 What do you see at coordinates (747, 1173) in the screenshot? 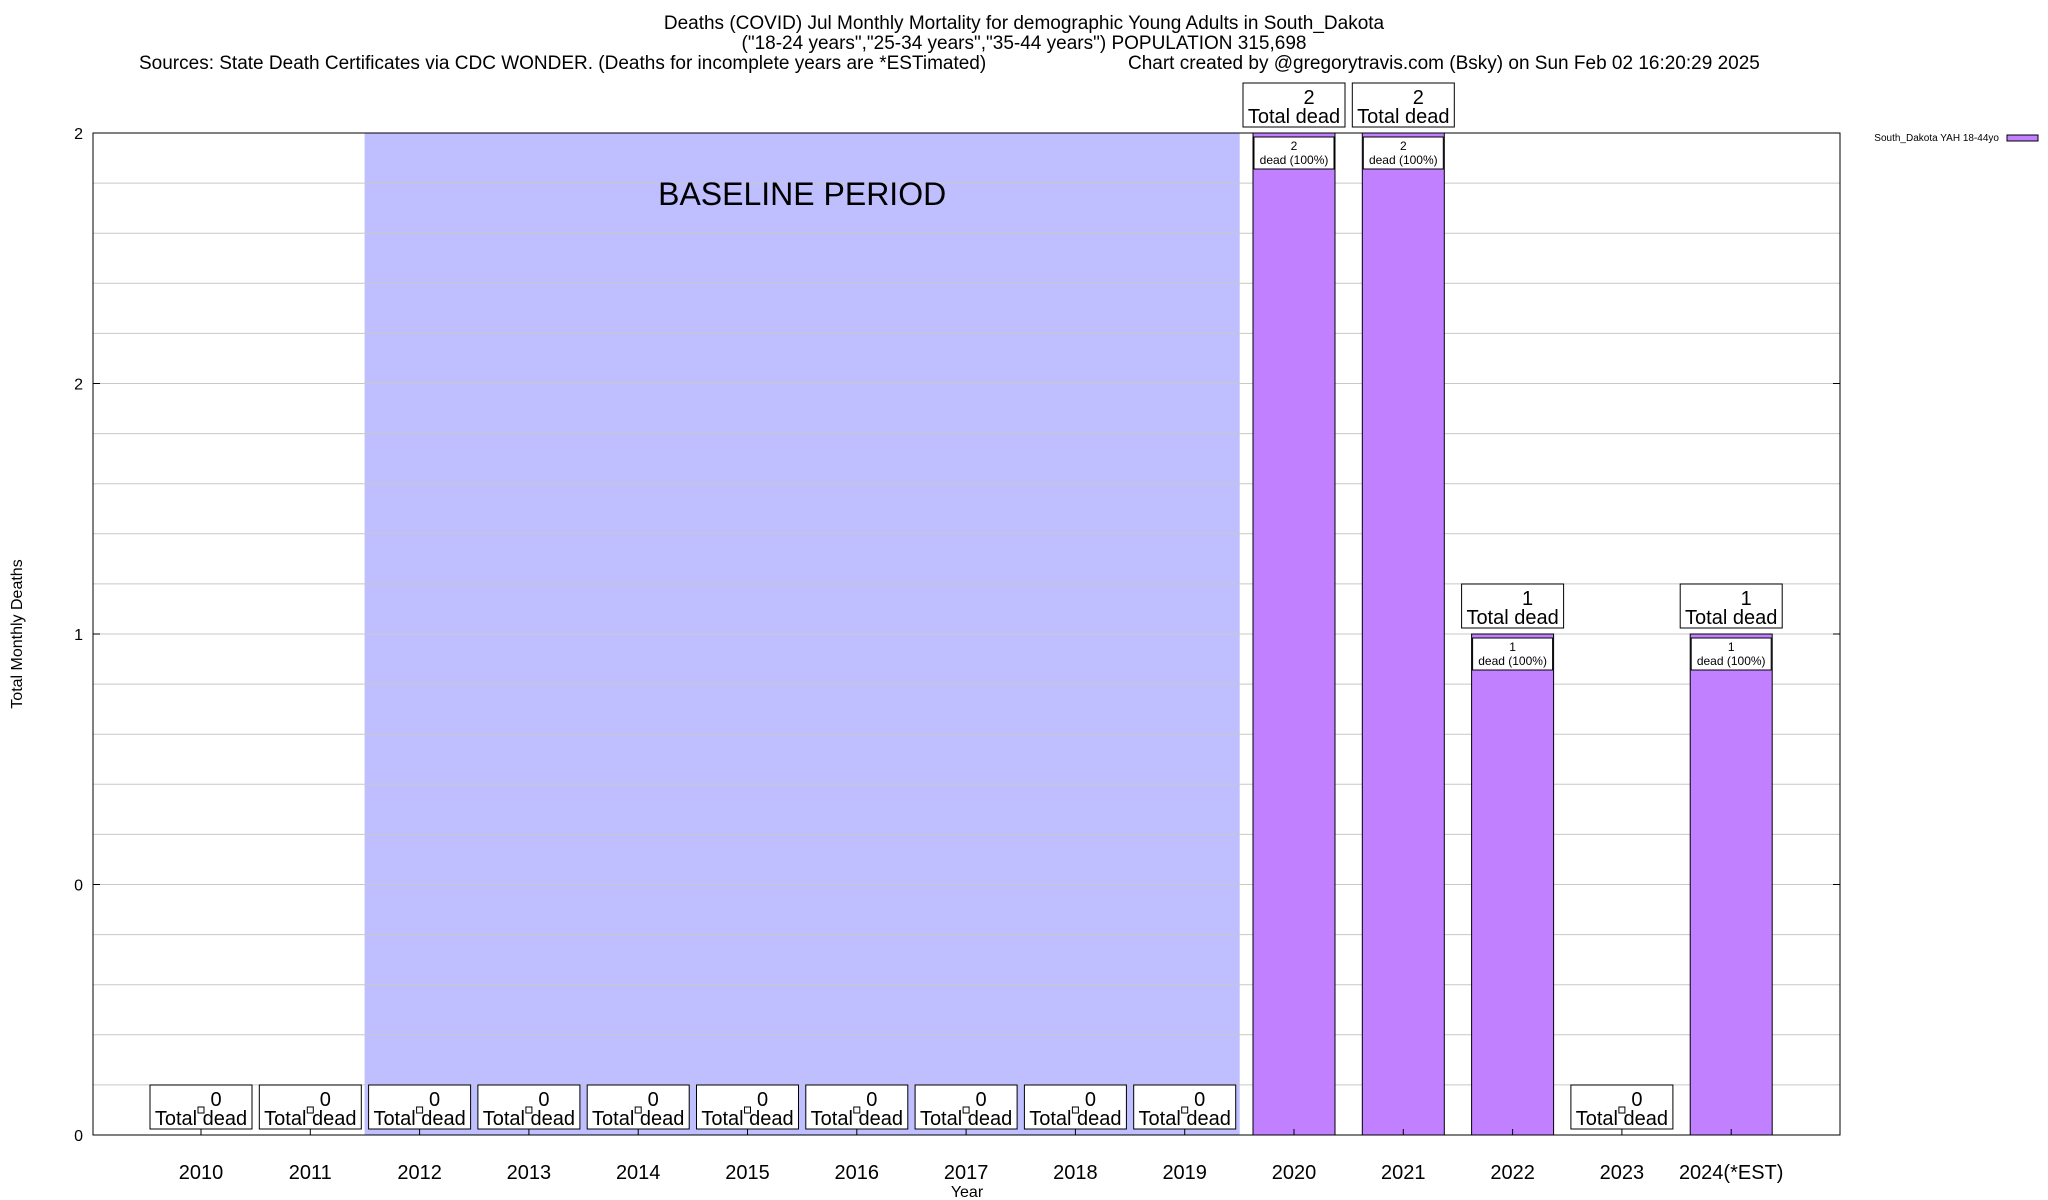
I see `x-tick-label: 2015` at bounding box center [747, 1173].